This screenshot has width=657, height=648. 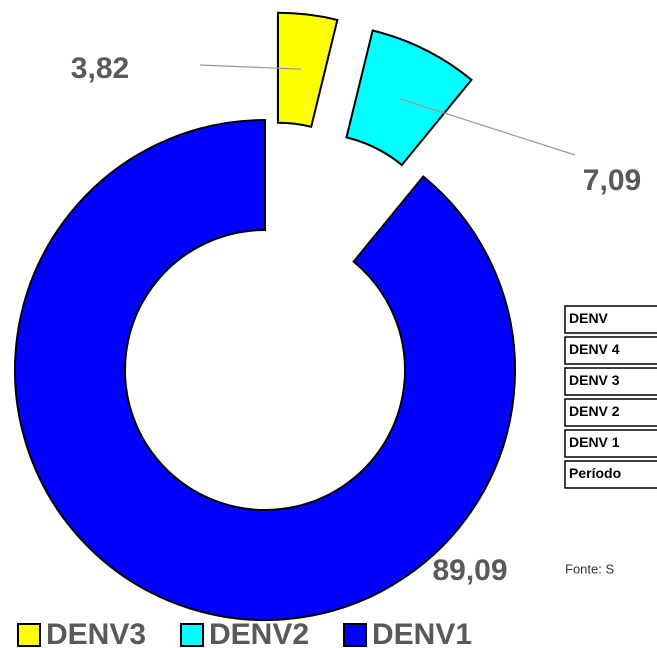 I want to click on legend-label: DENV3, so click(x=96, y=633).